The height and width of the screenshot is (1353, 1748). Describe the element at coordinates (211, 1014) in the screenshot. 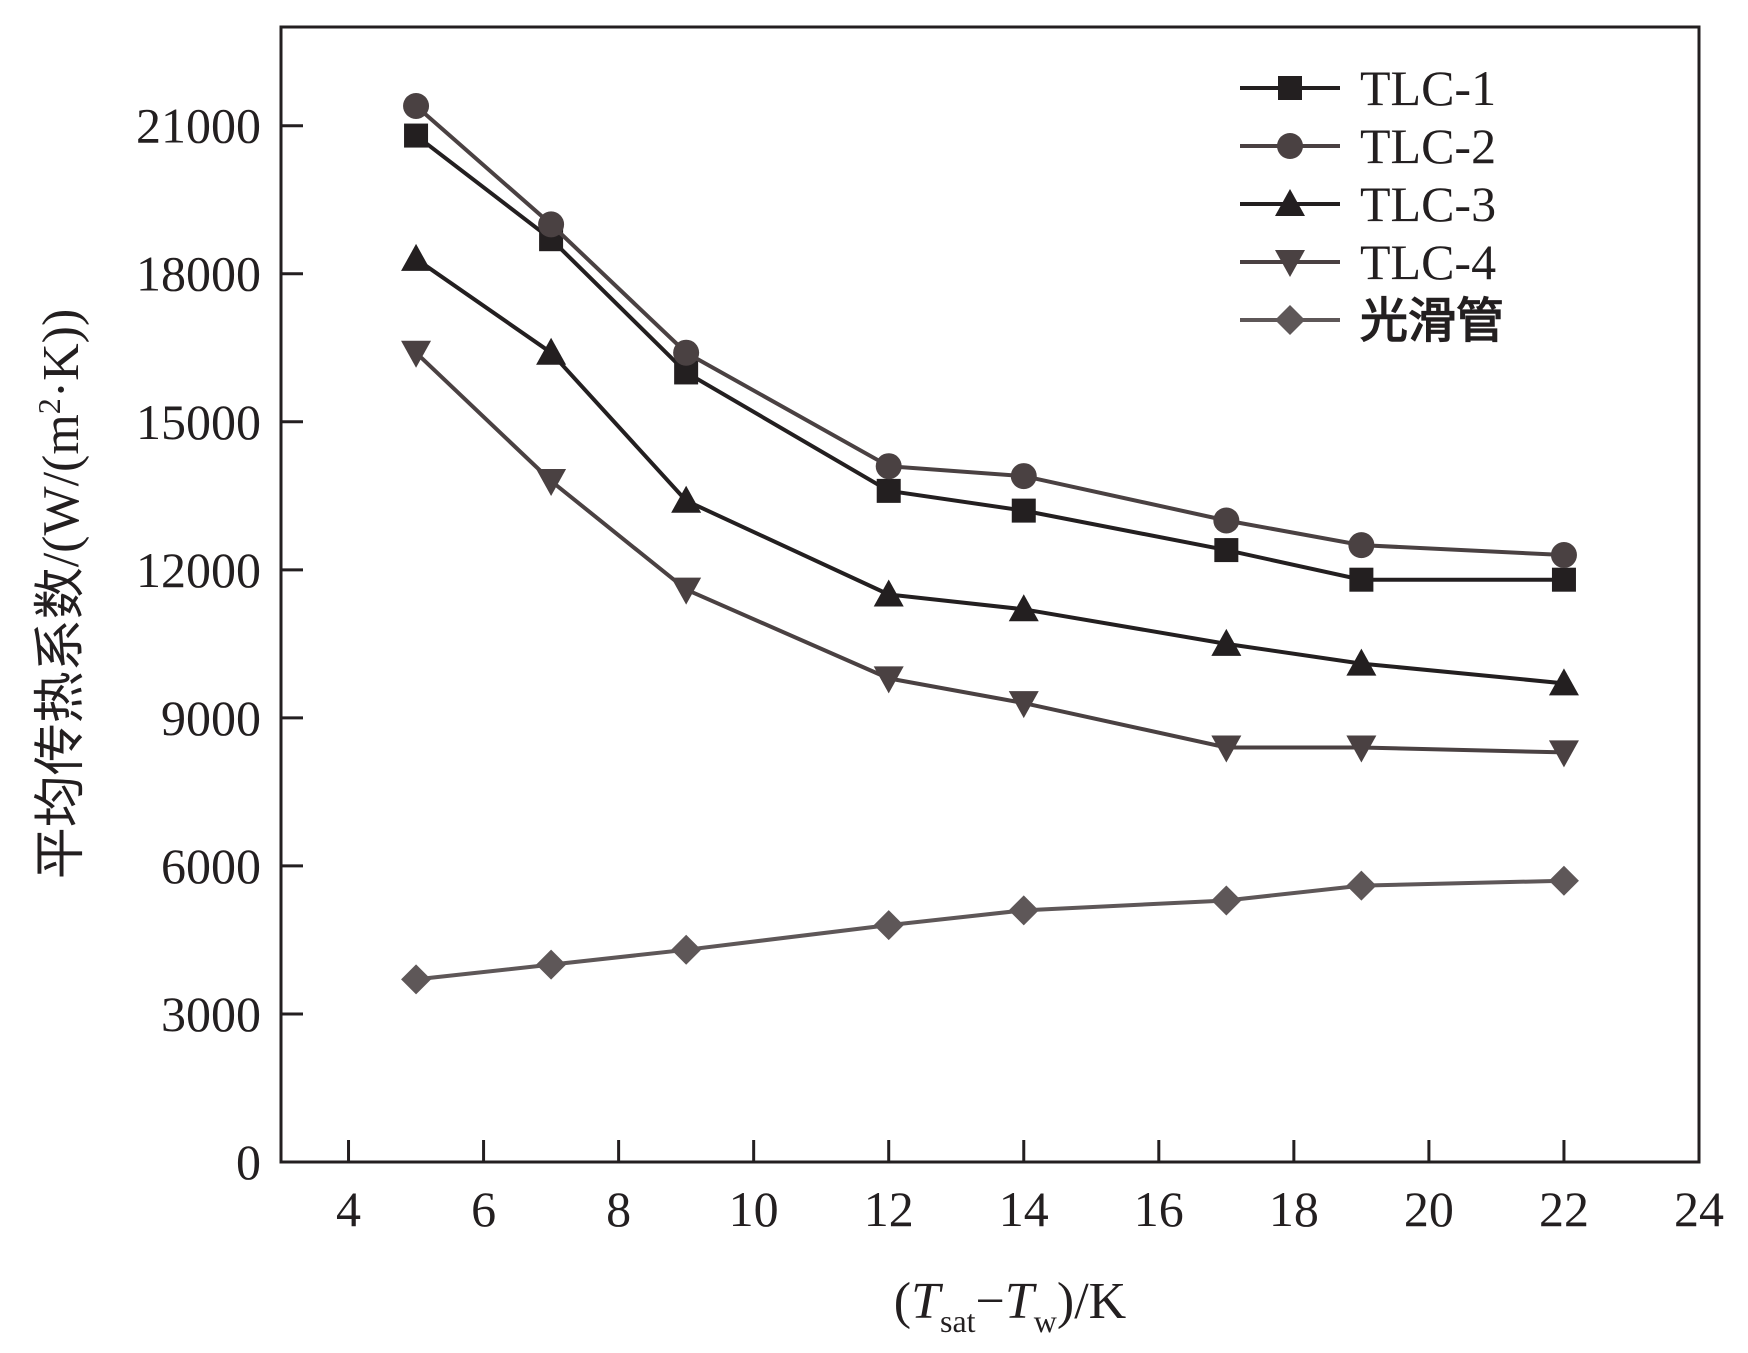

I see `y-tick-label: 3000` at that location.